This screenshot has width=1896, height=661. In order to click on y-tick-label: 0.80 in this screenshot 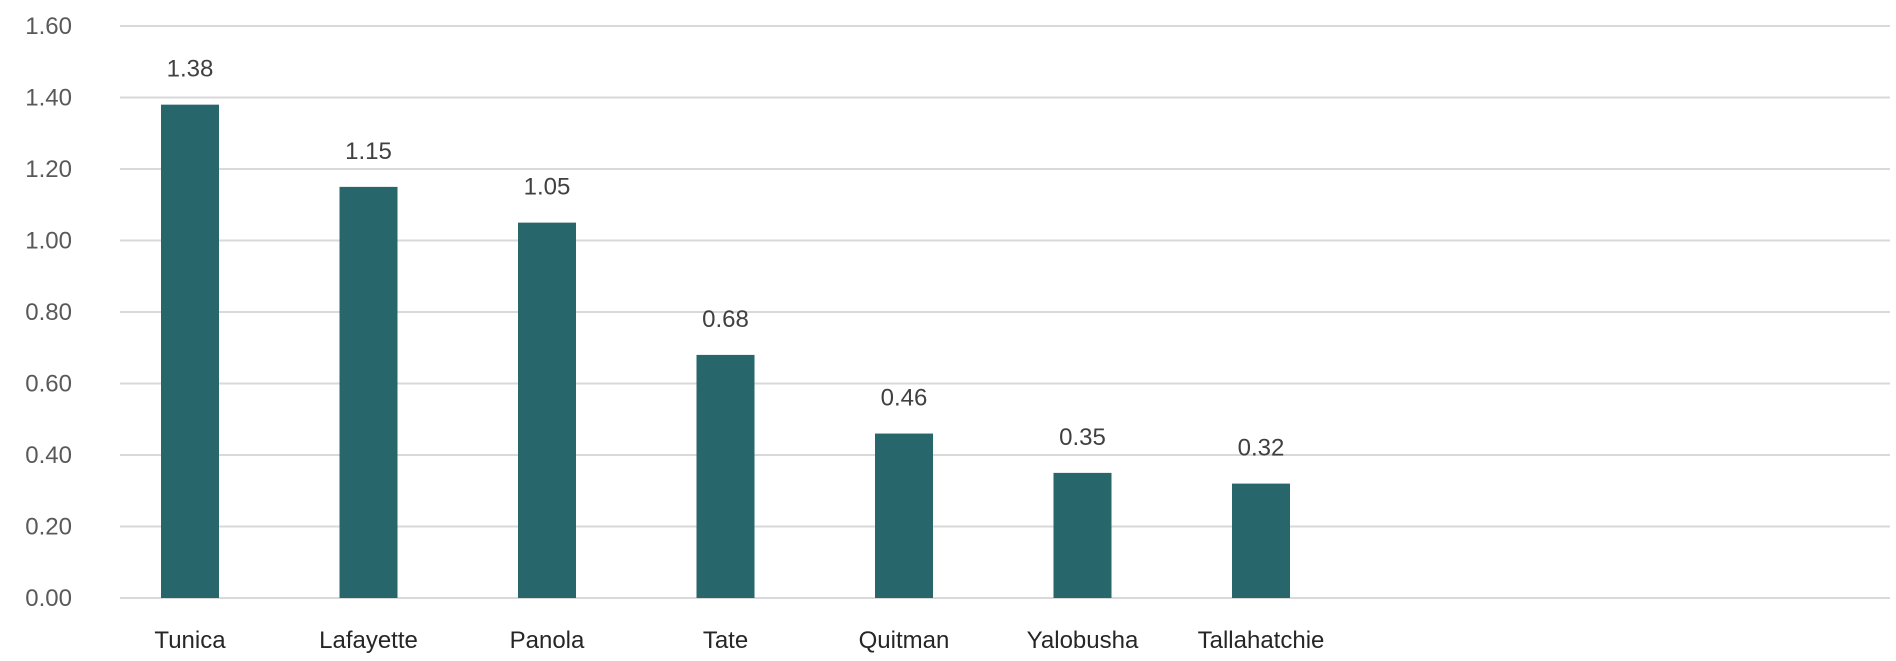, I will do `click(48, 312)`.